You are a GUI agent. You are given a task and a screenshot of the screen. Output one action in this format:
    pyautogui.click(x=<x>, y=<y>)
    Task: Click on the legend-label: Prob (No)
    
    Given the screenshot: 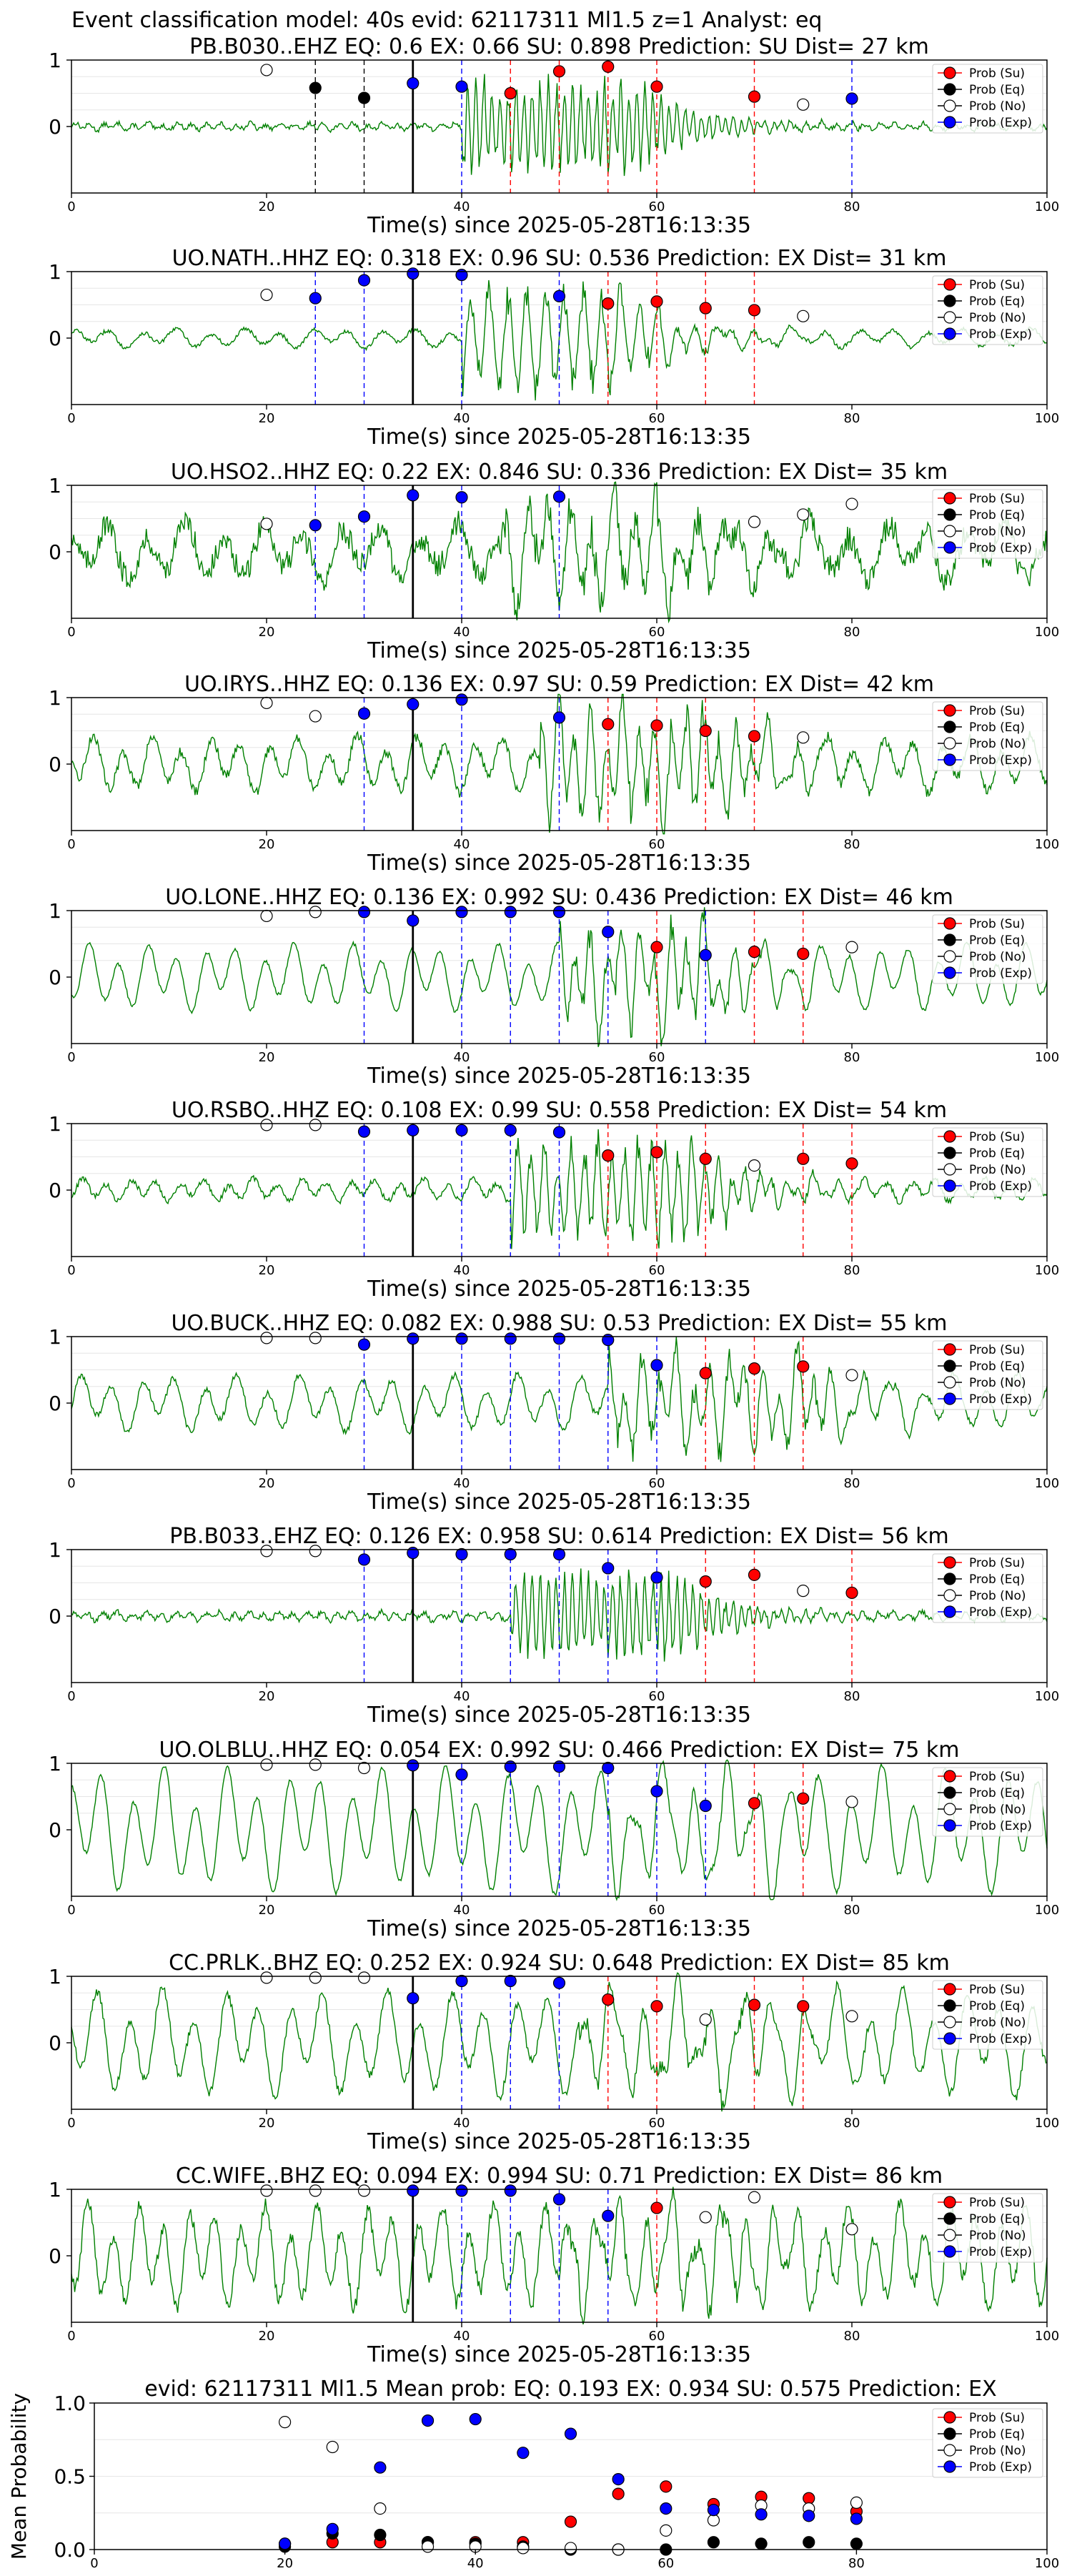 What is the action you would take?
    pyautogui.click(x=997, y=318)
    